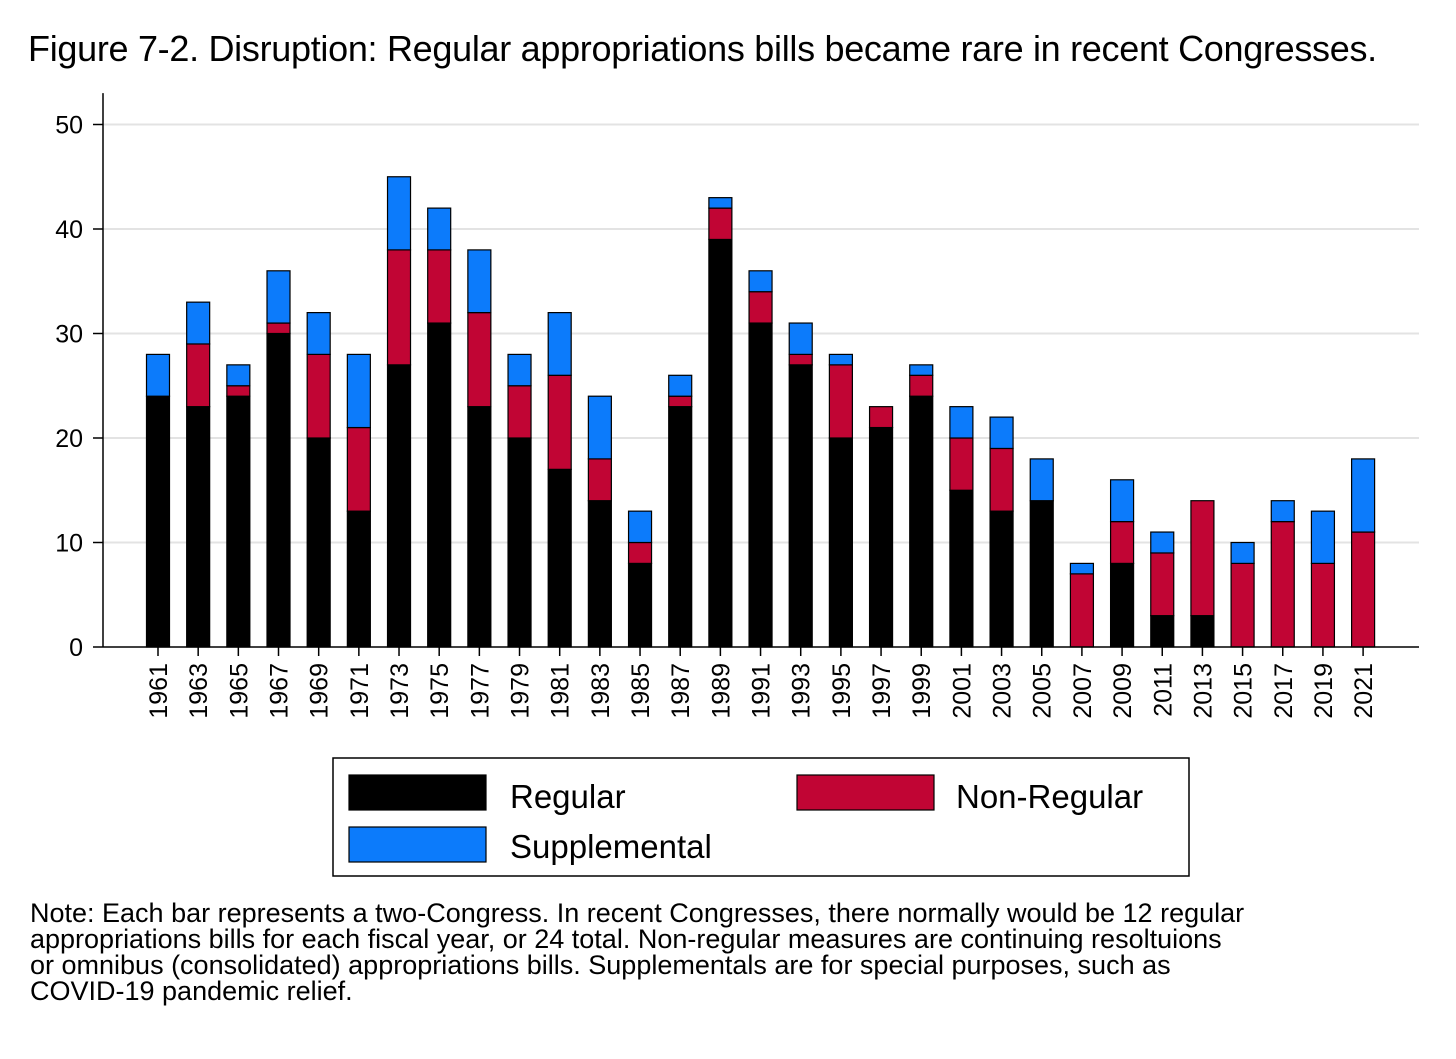 This screenshot has width=1456, height=1059. Describe the element at coordinates (840, 401) in the screenshot. I see `bar-non-regular-1995` at that location.